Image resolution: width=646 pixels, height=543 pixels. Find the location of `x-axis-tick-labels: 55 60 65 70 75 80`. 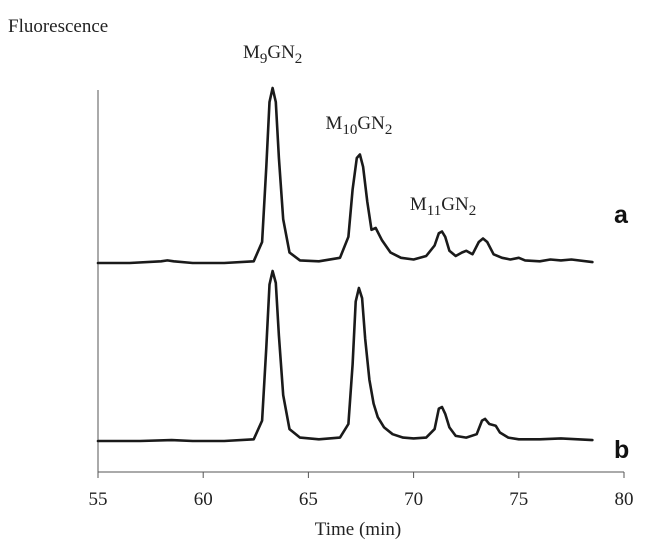

x-axis-tick-labels: 55 60 65 70 75 80 is located at coordinates (361, 499).